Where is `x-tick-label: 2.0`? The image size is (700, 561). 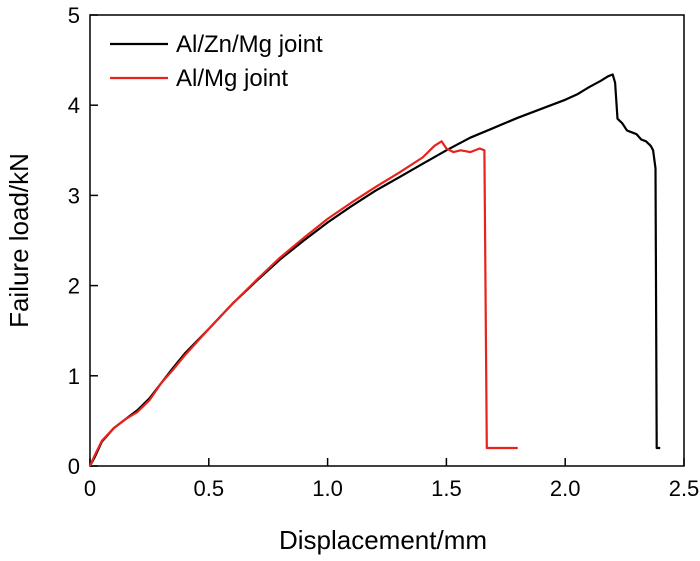
x-tick-label: 2.0 is located at coordinates (565, 488).